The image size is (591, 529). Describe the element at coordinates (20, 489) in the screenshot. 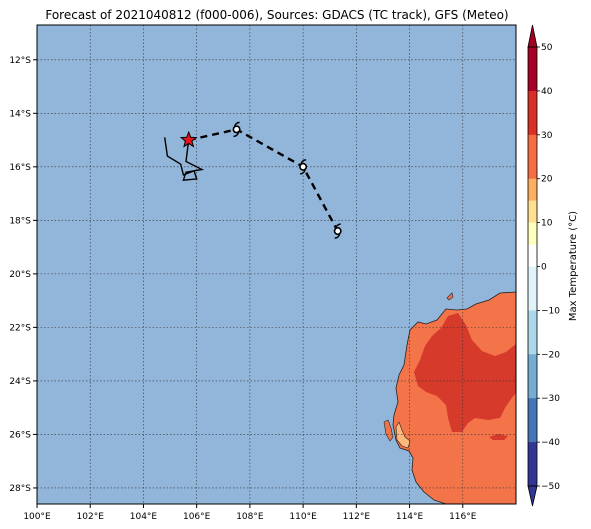

I see `lat-tick-label: 28°S` at that location.